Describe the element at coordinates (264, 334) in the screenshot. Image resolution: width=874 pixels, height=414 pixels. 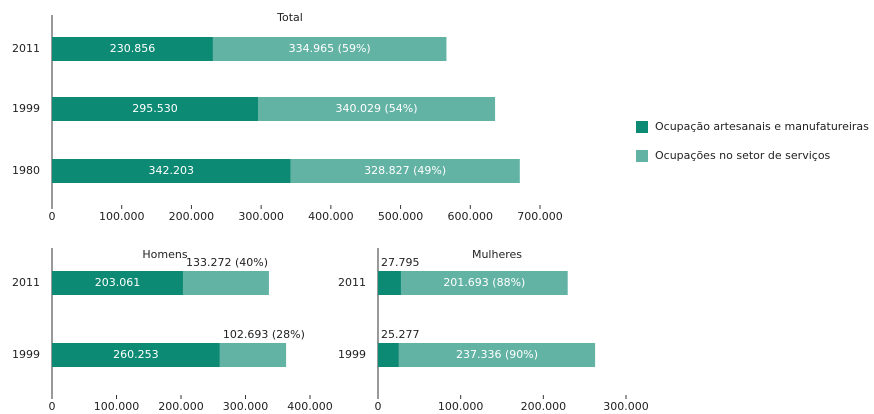
I see `data-label: 102.693 (28%)` at that location.